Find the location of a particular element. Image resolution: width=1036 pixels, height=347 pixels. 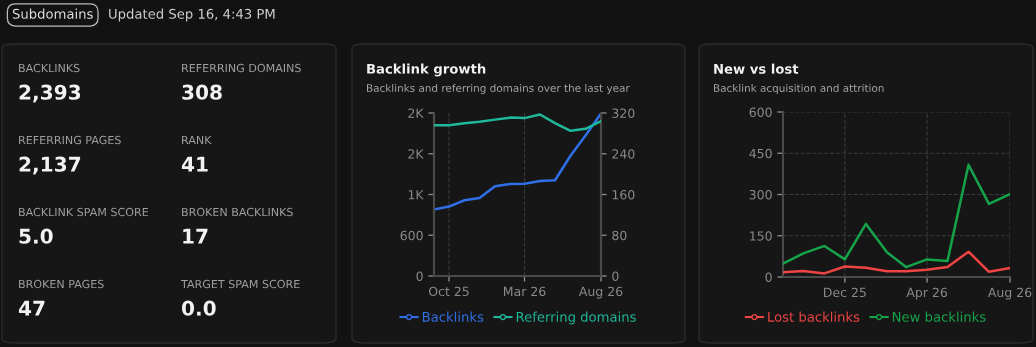

y2-tick-label: 0 is located at coordinates (615, 276).